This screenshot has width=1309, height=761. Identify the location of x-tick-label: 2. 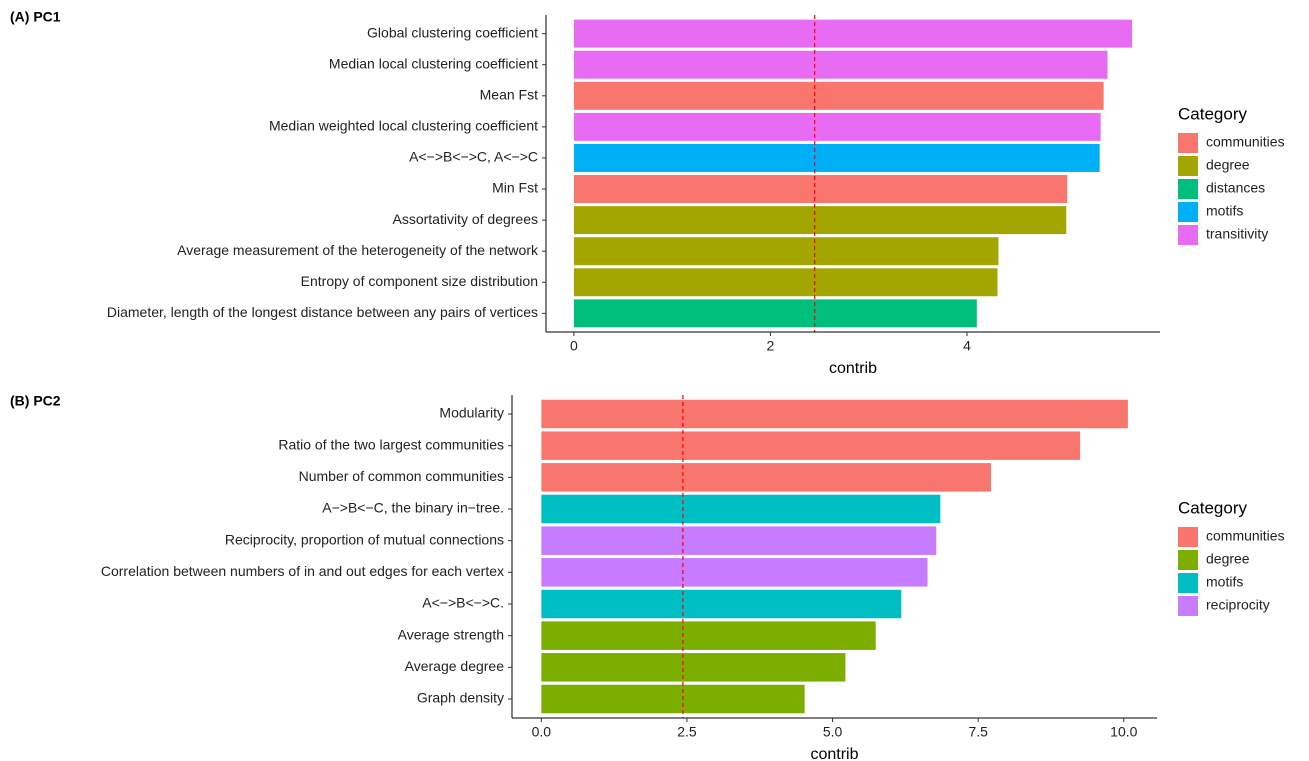
(771, 346).